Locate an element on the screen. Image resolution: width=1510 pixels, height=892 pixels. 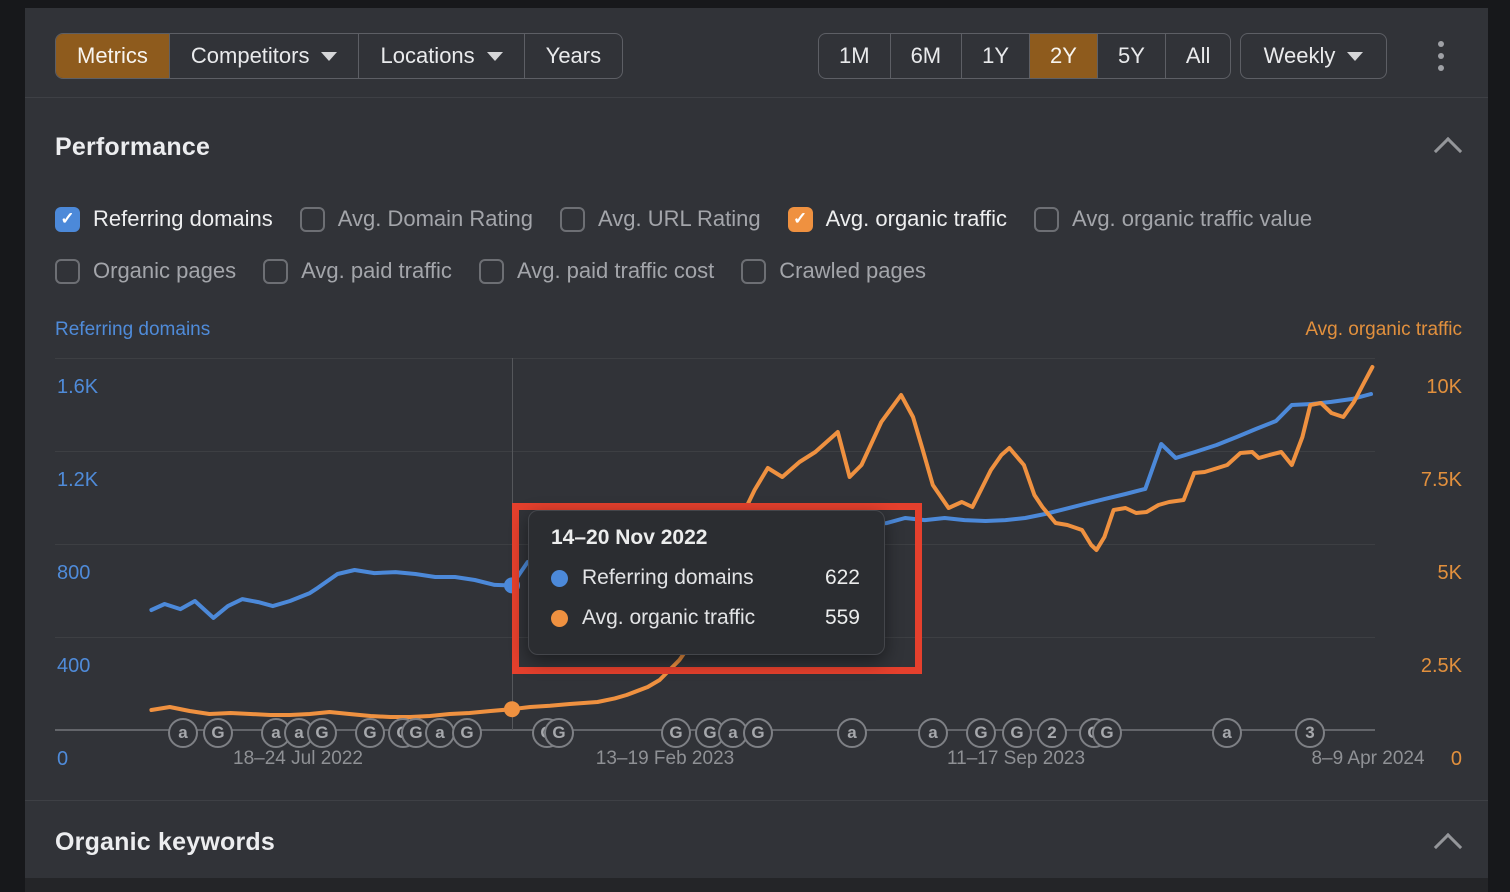
metric-label: Organic pages is located at coordinates (165, 270).